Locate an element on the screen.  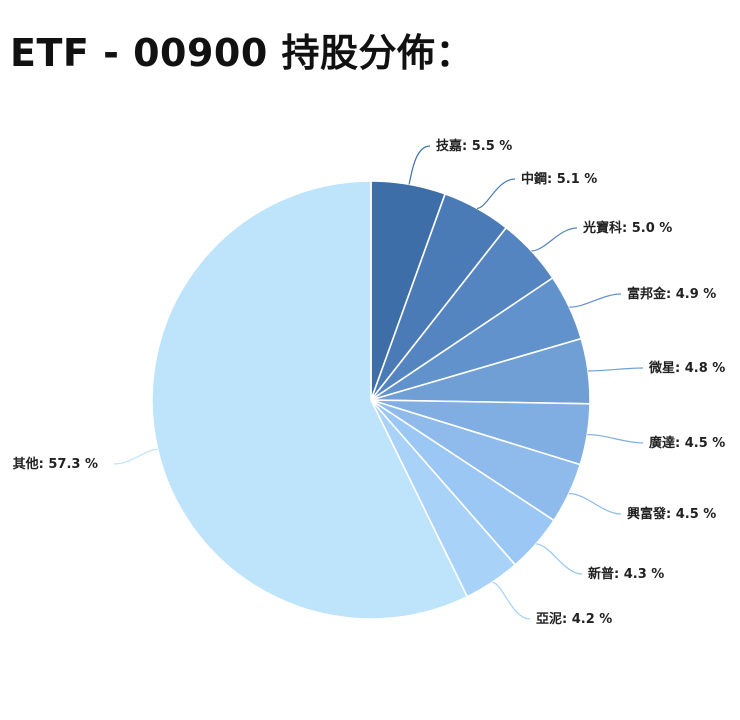
slice-label-10: 其他: 57.3 % is located at coordinates (55, 464).